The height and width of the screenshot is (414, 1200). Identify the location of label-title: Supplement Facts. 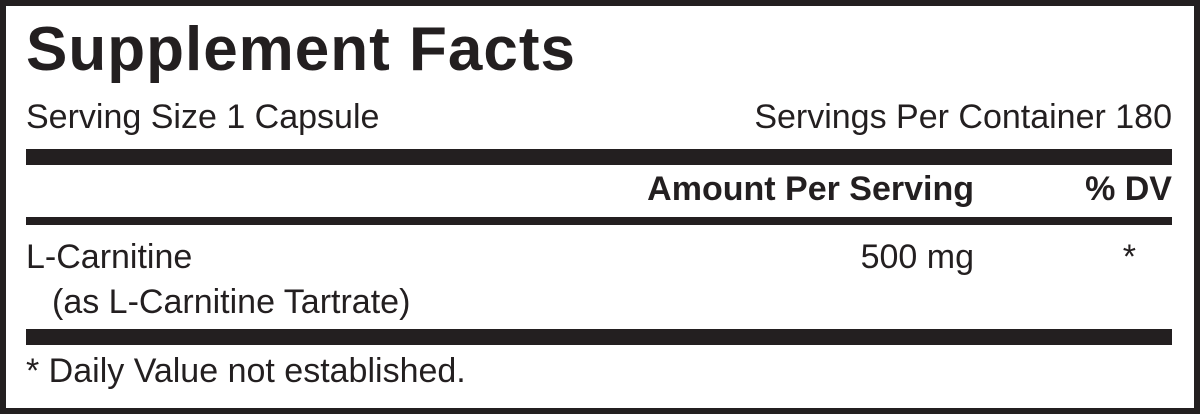
(301, 49).